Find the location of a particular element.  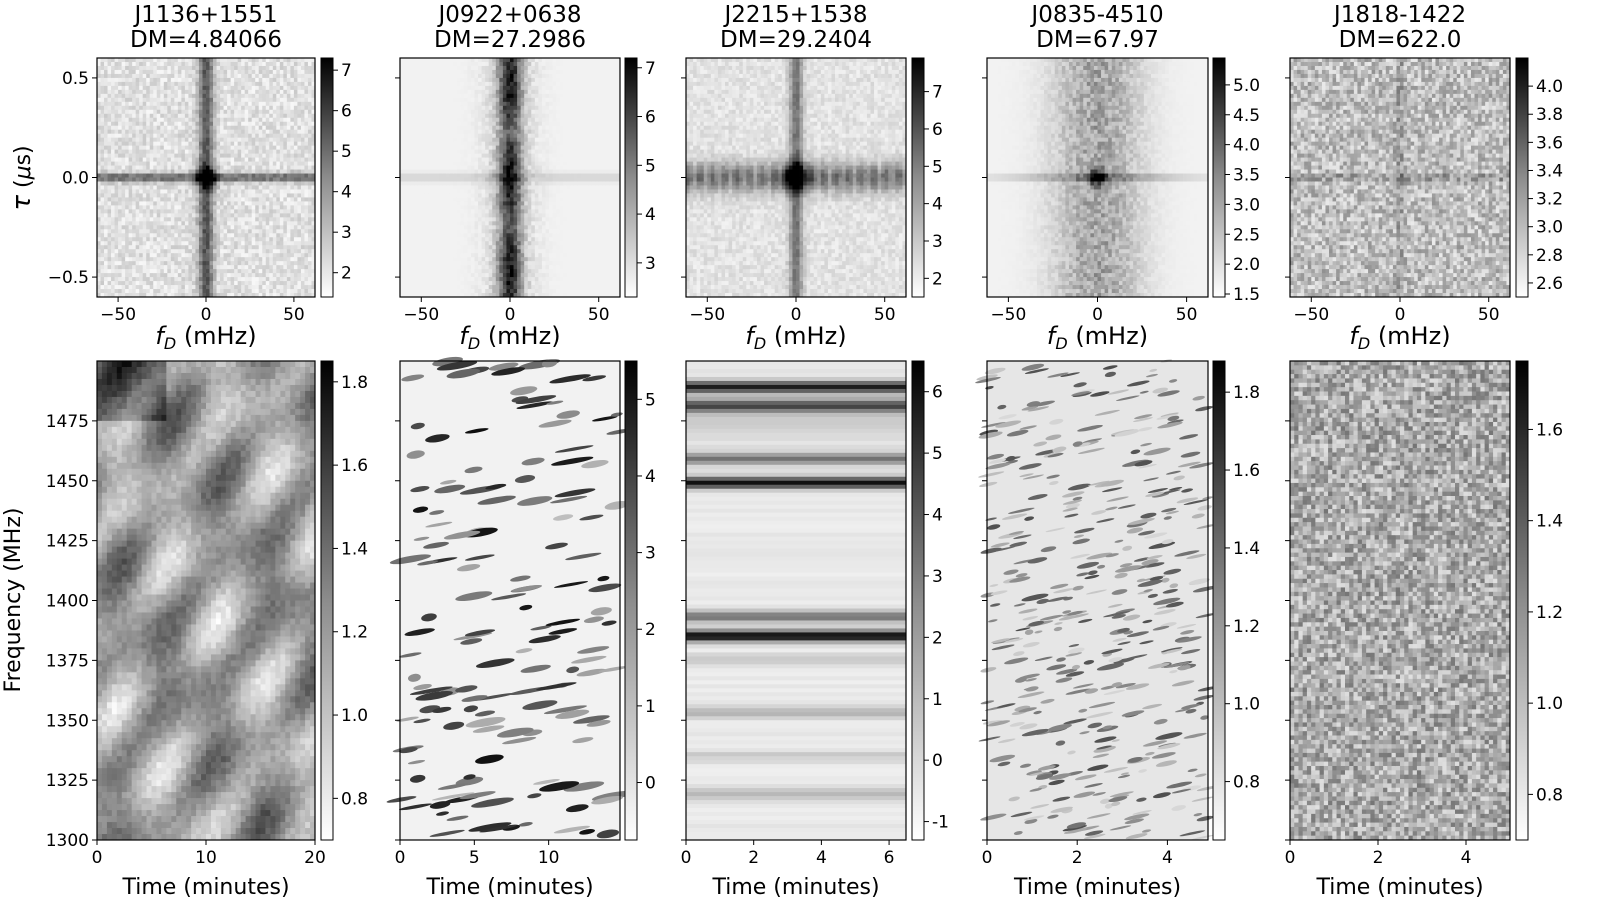

colorbar-bottom-2-tick-label: 2 is located at coordinates (650, 630).